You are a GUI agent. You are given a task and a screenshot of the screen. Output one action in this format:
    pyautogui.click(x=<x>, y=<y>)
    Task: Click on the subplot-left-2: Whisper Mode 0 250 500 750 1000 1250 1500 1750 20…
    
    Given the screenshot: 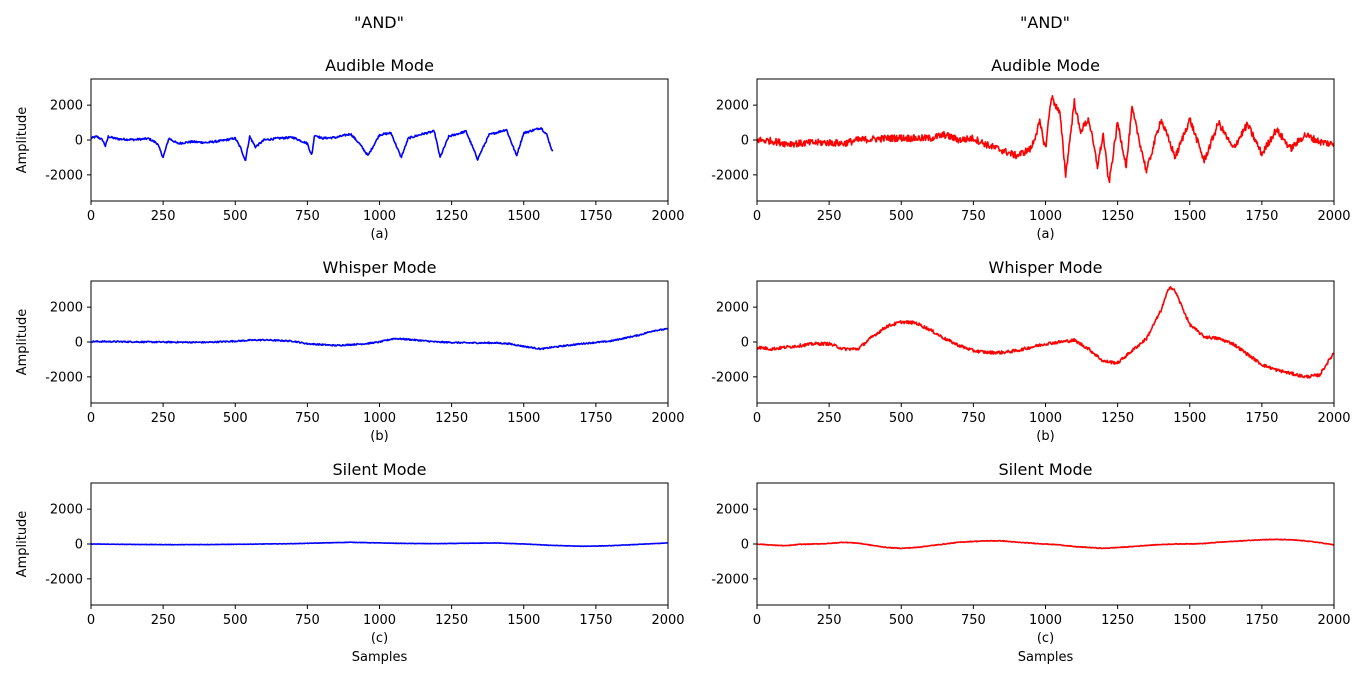 What is the action you would take?
    pyautogui.click(x=350, y=351)
    